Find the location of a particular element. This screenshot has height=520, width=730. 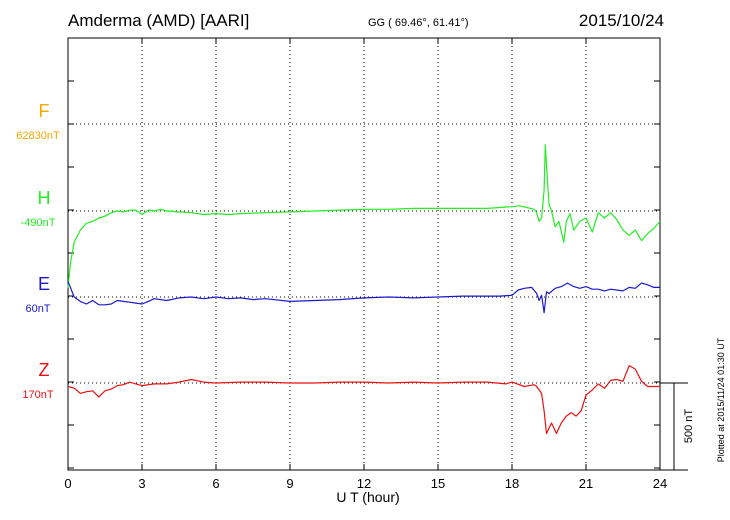

x-axis-label: U T (hour) is located at coordinates (367, 497).